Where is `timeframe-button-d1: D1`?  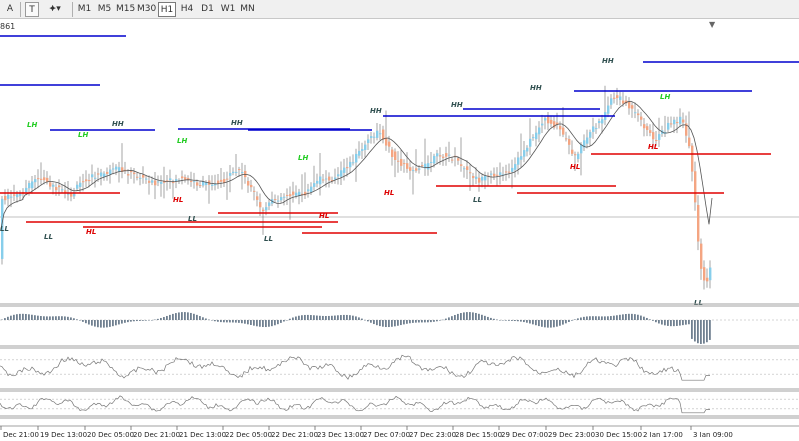 timeframe-button-d1: D1 is located at coordinates (207, 9).